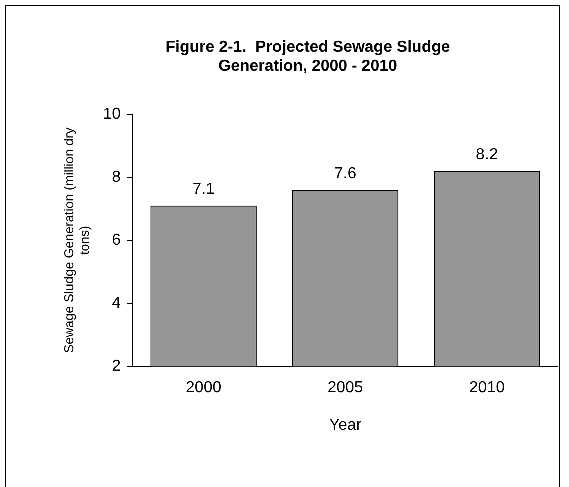 Image resolution: width=569 pixels, height=487 pixels. I want to click on x-tick-label: 2000, so click(204, 388).